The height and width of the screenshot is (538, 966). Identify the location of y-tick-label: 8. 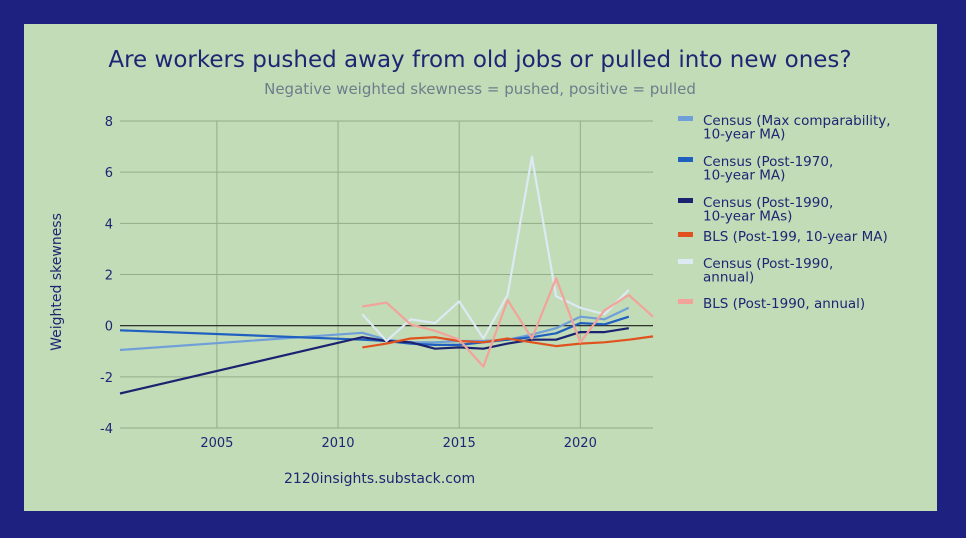
(109, 122).